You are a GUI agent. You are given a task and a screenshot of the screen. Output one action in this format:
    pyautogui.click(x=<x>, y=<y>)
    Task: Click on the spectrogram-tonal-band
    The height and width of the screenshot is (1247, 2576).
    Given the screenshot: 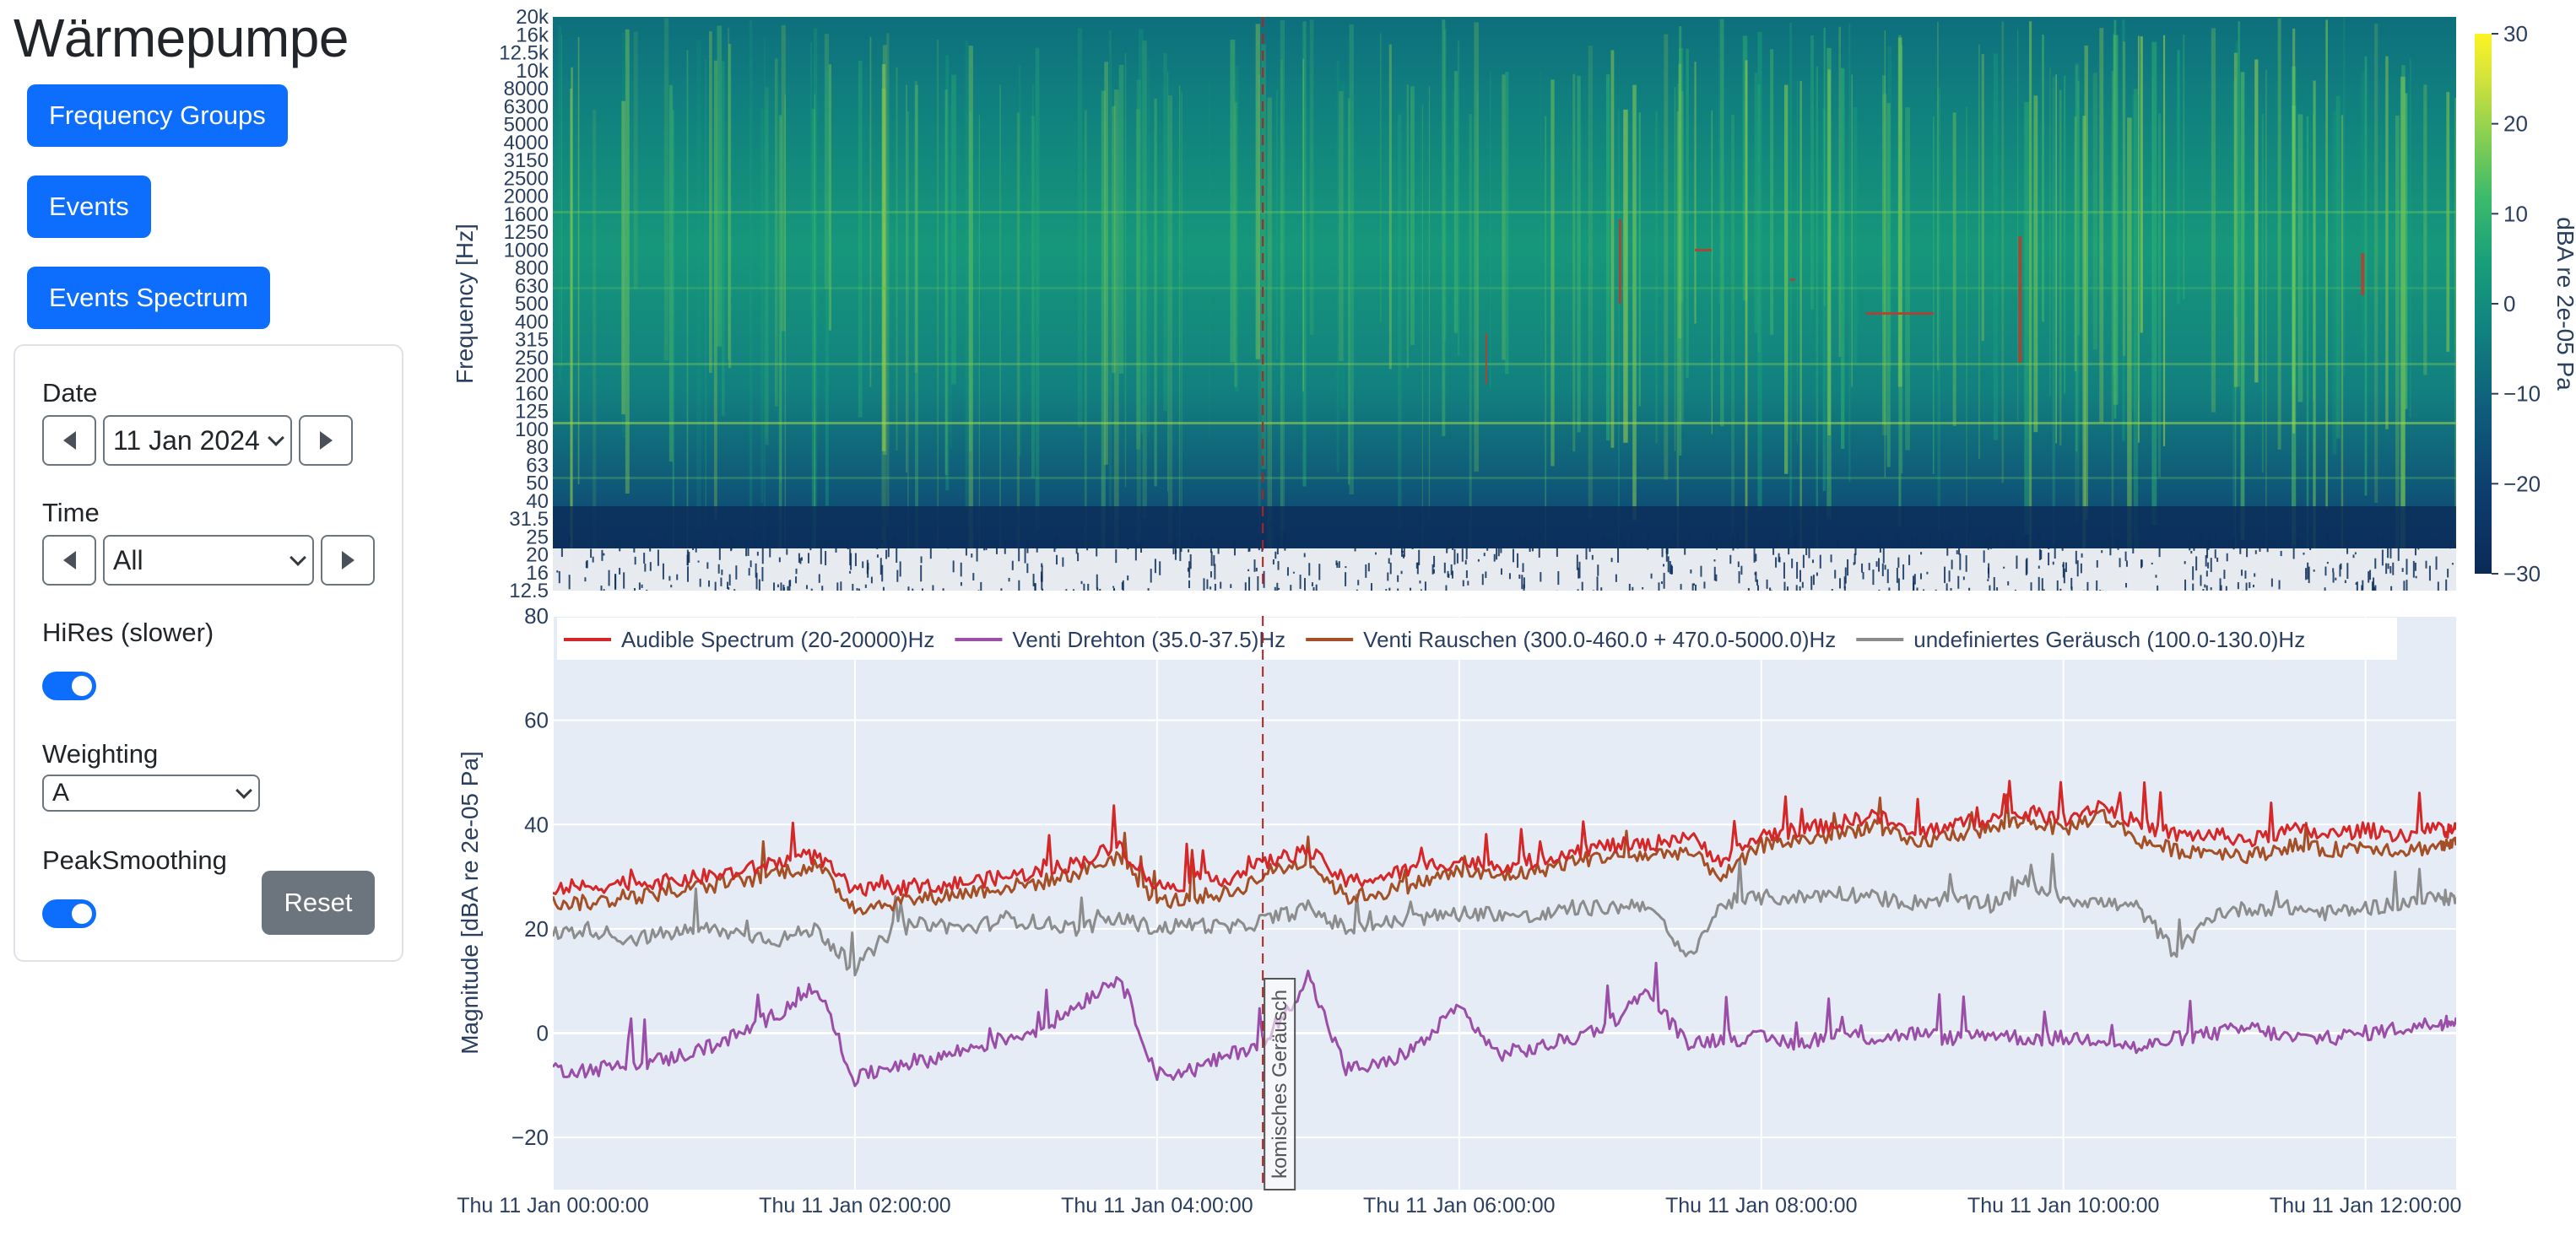 What is the action you would take?
    pyautogui.click(x=1504, y=288)
    